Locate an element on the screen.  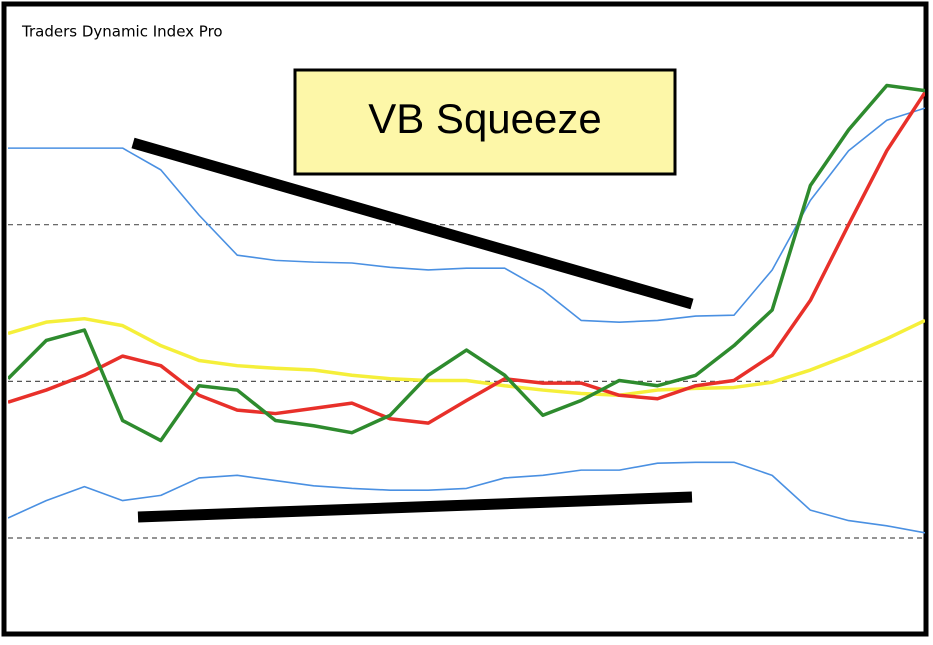
chart-title: Traders Dynamic Index Pro is located at coordinates (122, 32).